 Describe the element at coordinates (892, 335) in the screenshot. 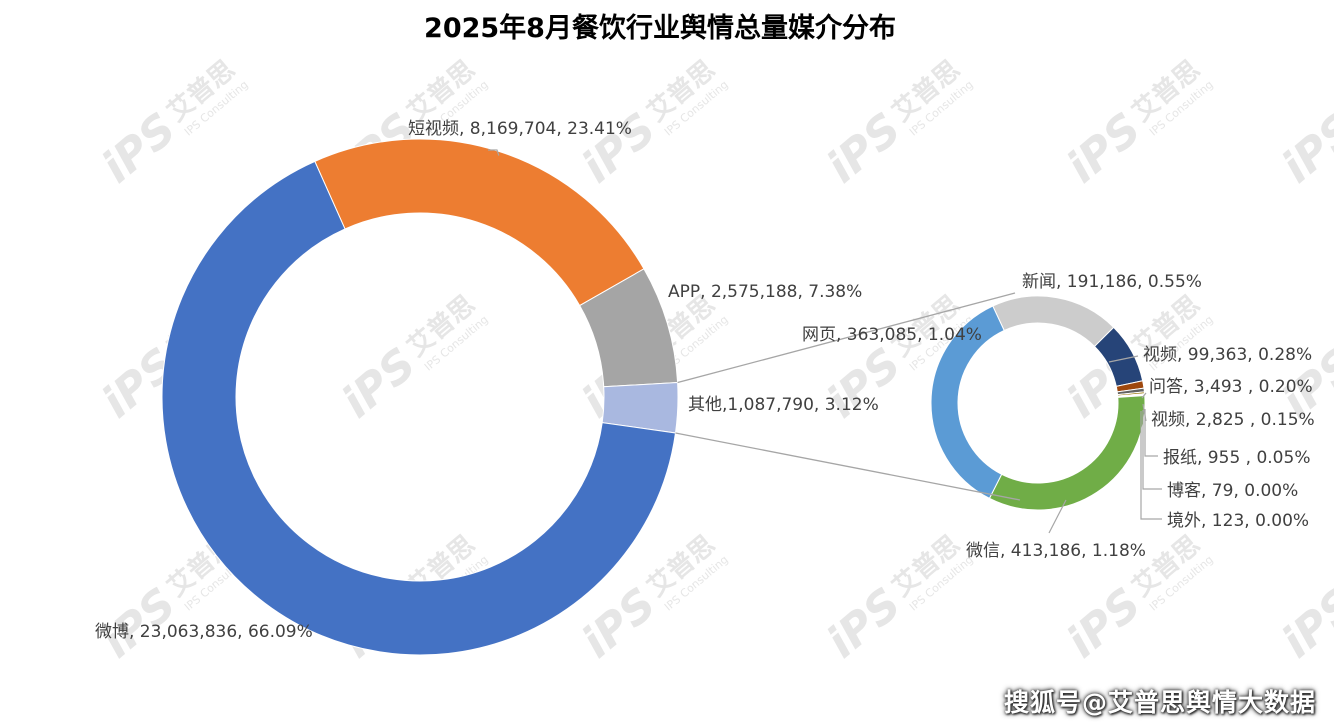

I see `data-label: 网页, 363,085, 1.04%` at that location.